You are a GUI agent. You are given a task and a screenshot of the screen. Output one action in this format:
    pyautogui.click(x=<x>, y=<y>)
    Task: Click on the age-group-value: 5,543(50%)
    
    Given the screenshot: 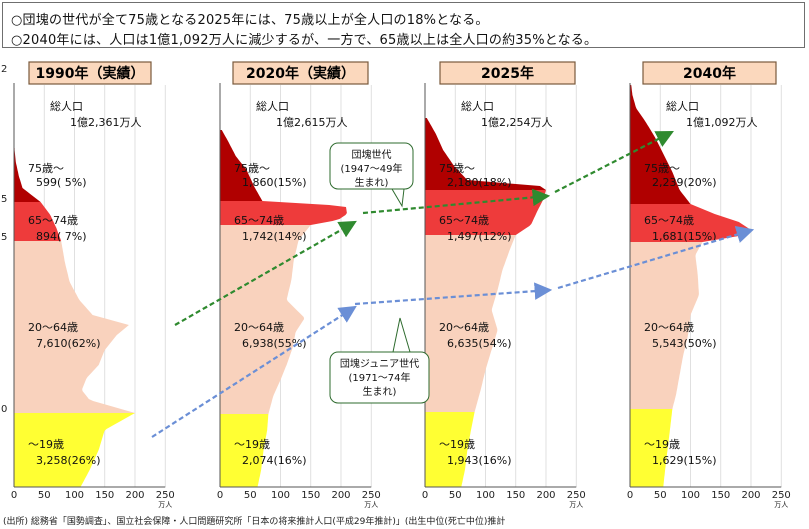 What is the action you would take?
    pyautogui.click(x=684, y=343)
    